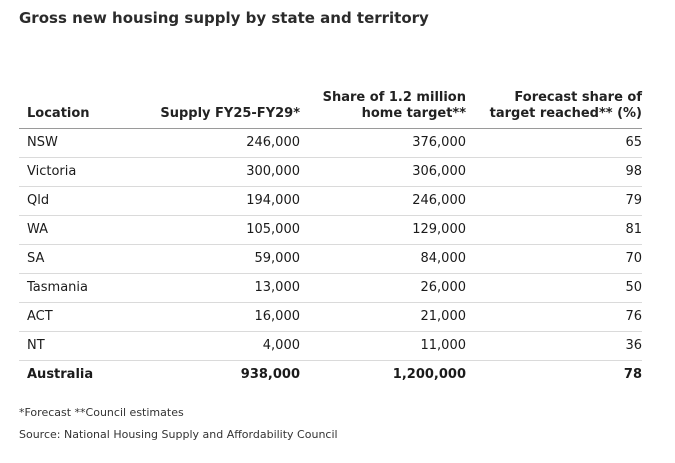  What do you see at coordinates (554, 172) in the screenshot?
I see `cell-forecast-share: 98` at bounding box center [554, 172].